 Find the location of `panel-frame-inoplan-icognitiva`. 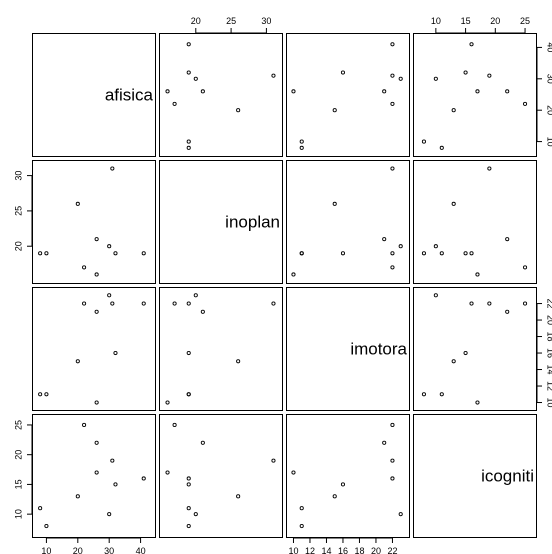

panel-frame-inoplan-icognitiva is located at coordinates (475, 222).